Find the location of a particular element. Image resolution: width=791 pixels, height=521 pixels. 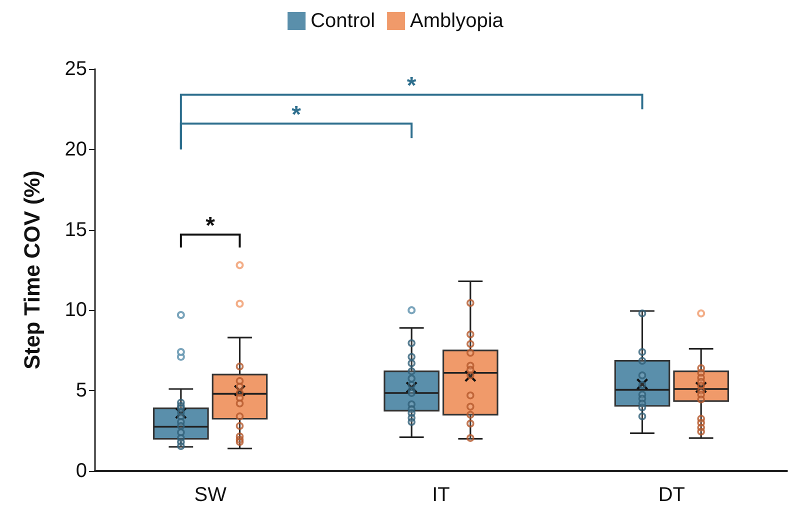

x-tick-label: IT is located at coordinates (441, 495).